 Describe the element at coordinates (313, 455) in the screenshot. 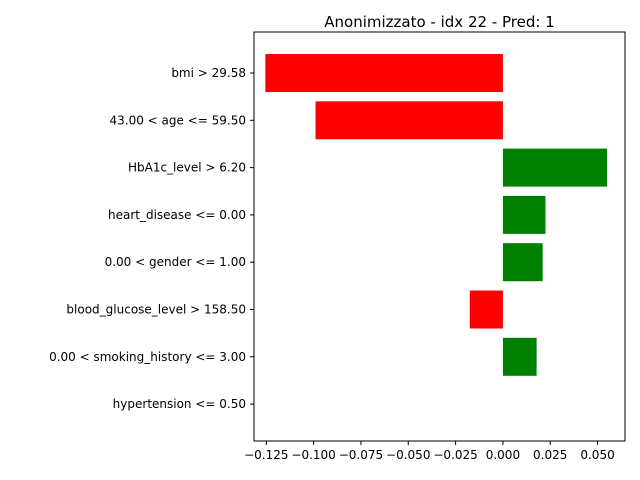

I see `x-tick-label: −0.100` at that location.